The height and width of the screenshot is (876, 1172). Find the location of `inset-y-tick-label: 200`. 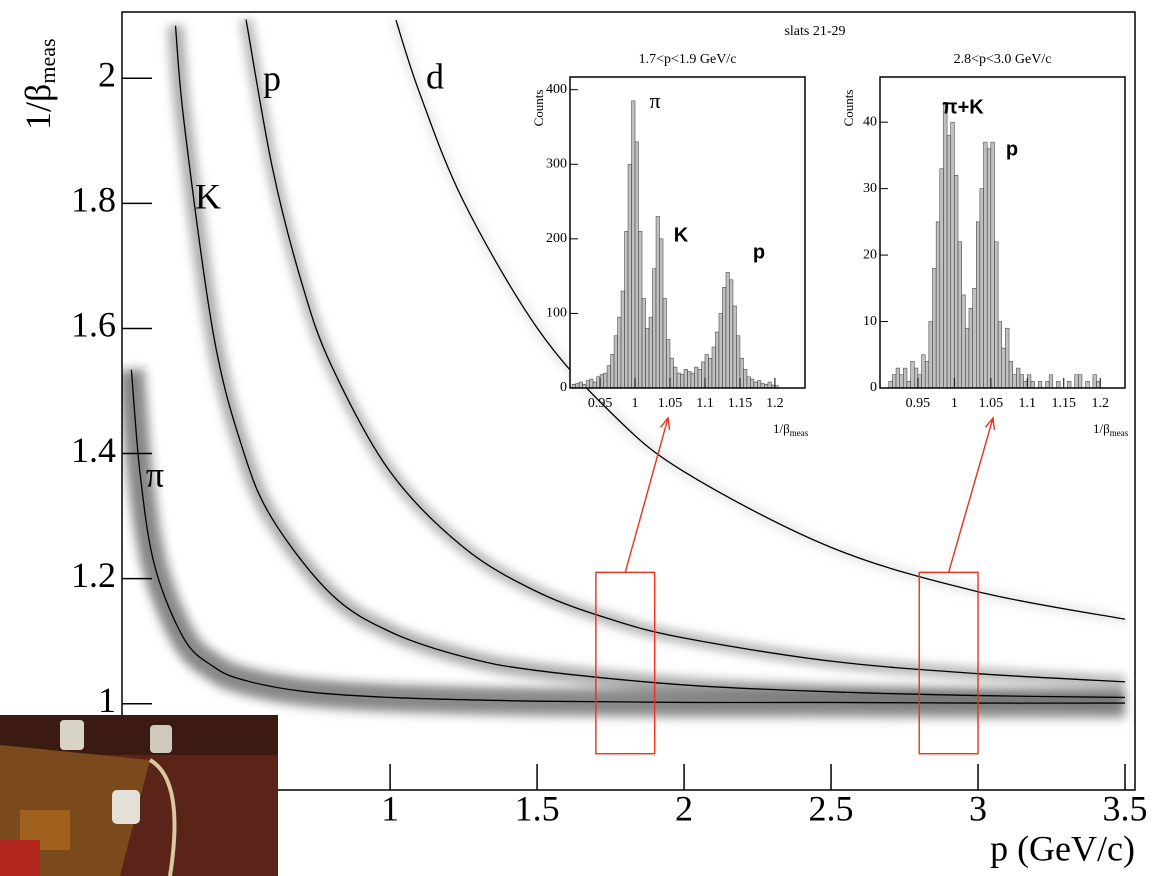

inset-y-tick-label: 200 is located at coordinates (556, 238).